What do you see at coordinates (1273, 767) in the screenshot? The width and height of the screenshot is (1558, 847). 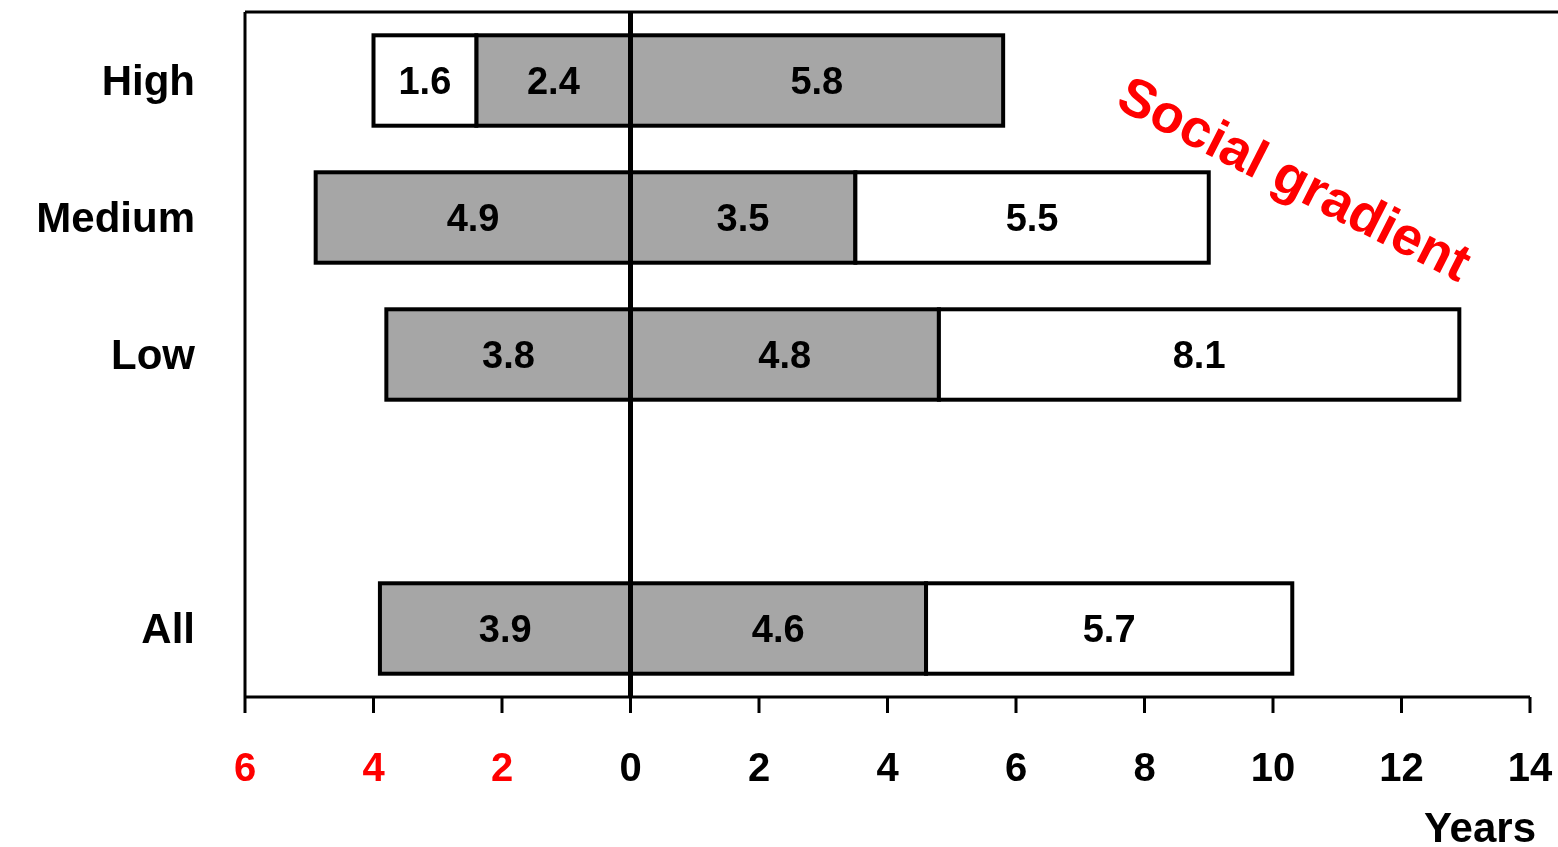 I see `x-tick-label: 10` at bounding box center [1273, 767].